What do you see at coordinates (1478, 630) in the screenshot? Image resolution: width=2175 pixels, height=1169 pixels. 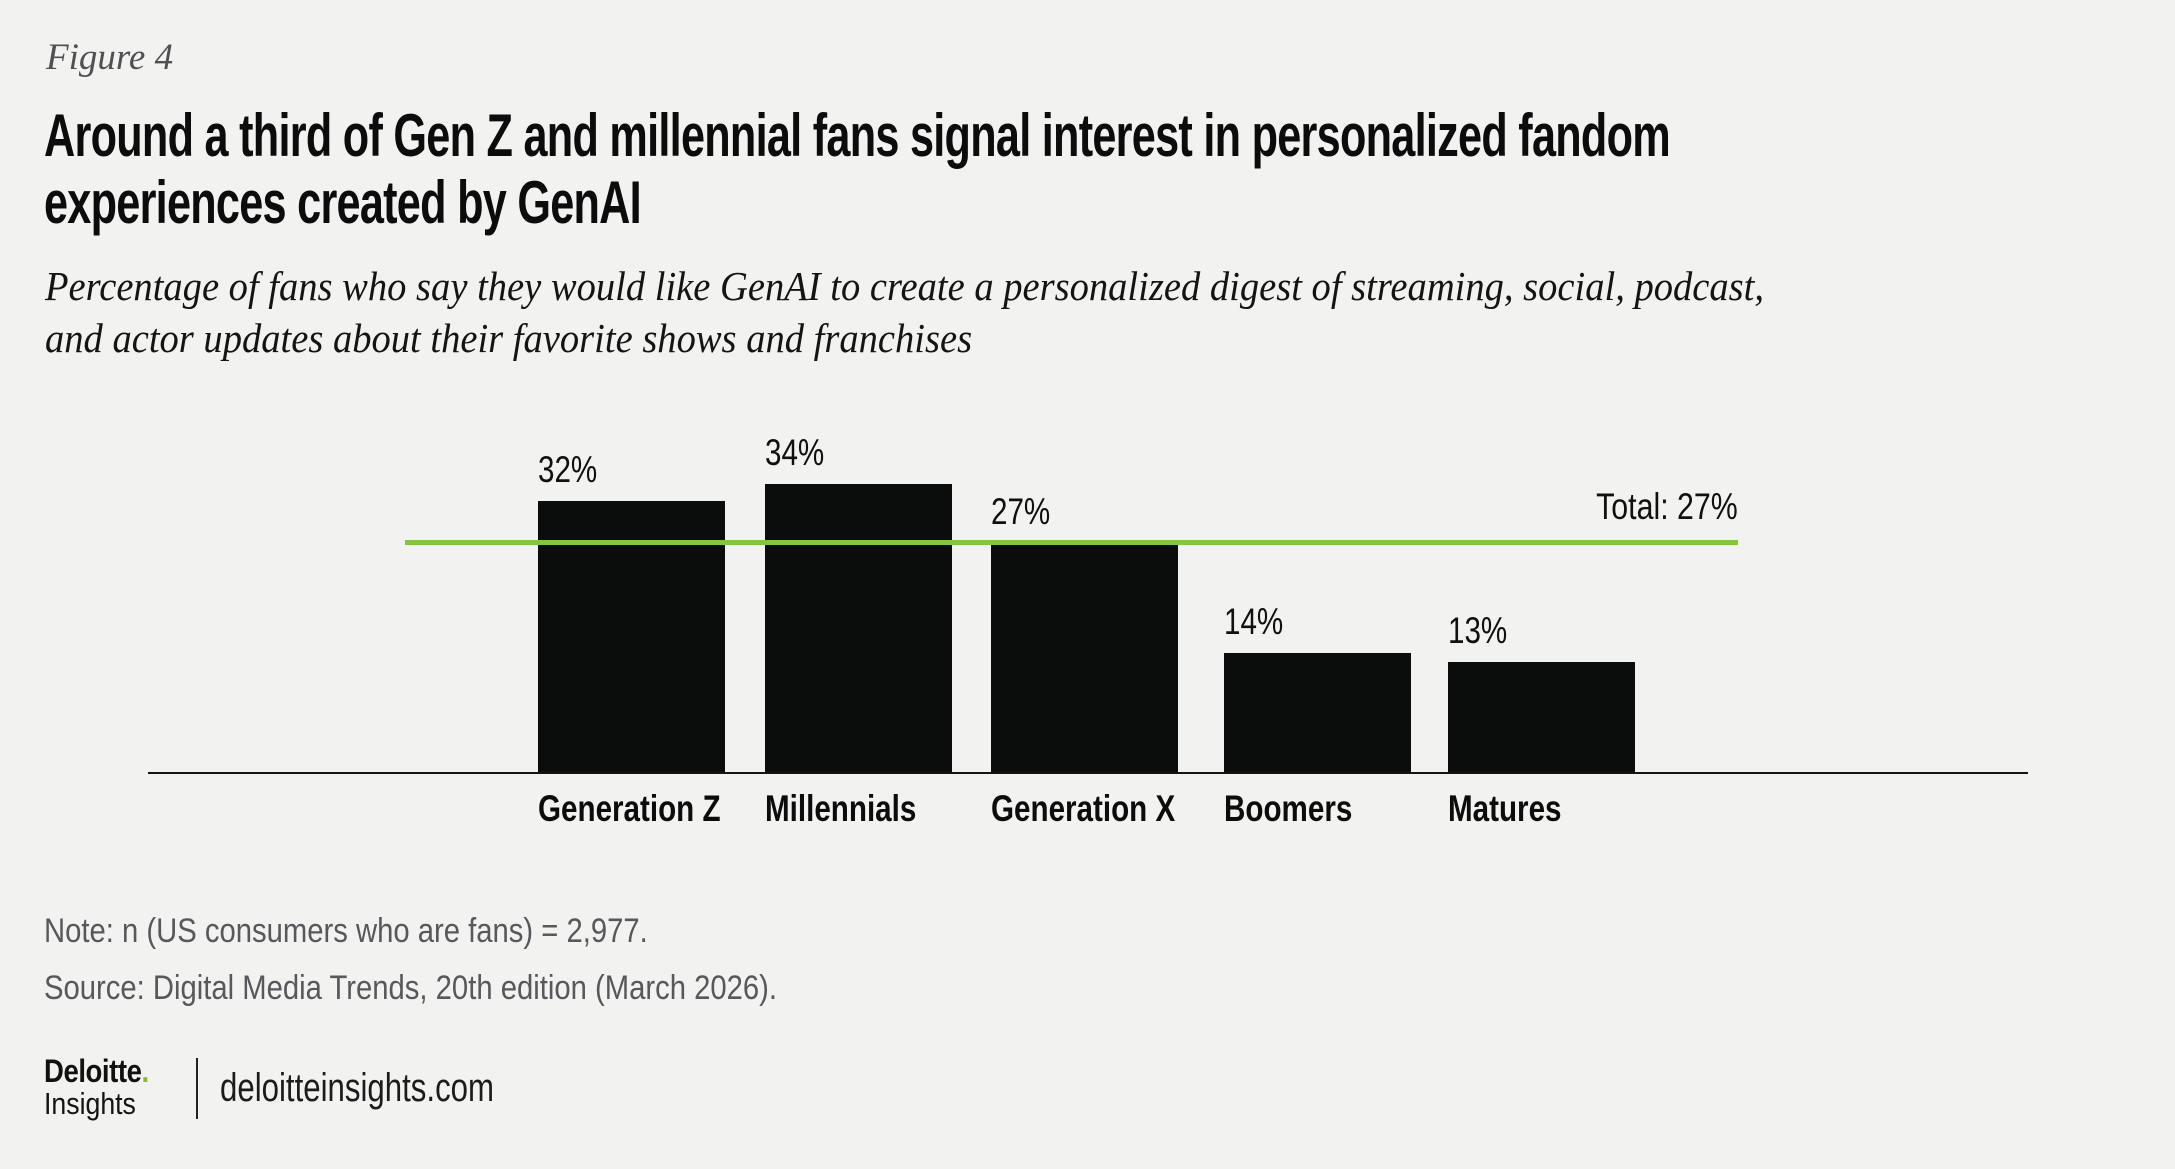 I see `value-label-matures: 13%` at bounding box center [1478, 630].